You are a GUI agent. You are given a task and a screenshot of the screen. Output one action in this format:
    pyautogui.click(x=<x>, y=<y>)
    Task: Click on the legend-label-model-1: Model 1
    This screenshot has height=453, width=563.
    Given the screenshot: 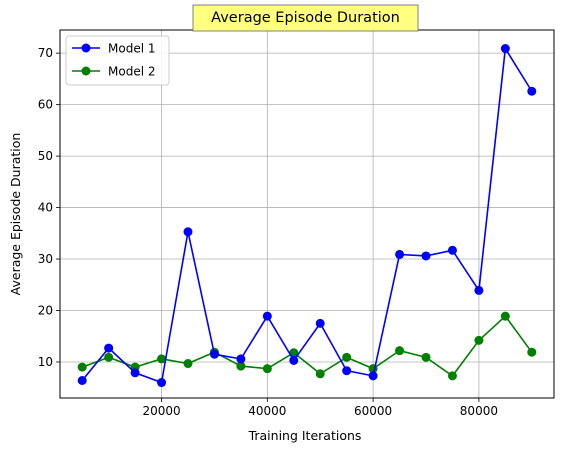 What is the action you would take?
    pyautogui.click(x=131, y=49)
    